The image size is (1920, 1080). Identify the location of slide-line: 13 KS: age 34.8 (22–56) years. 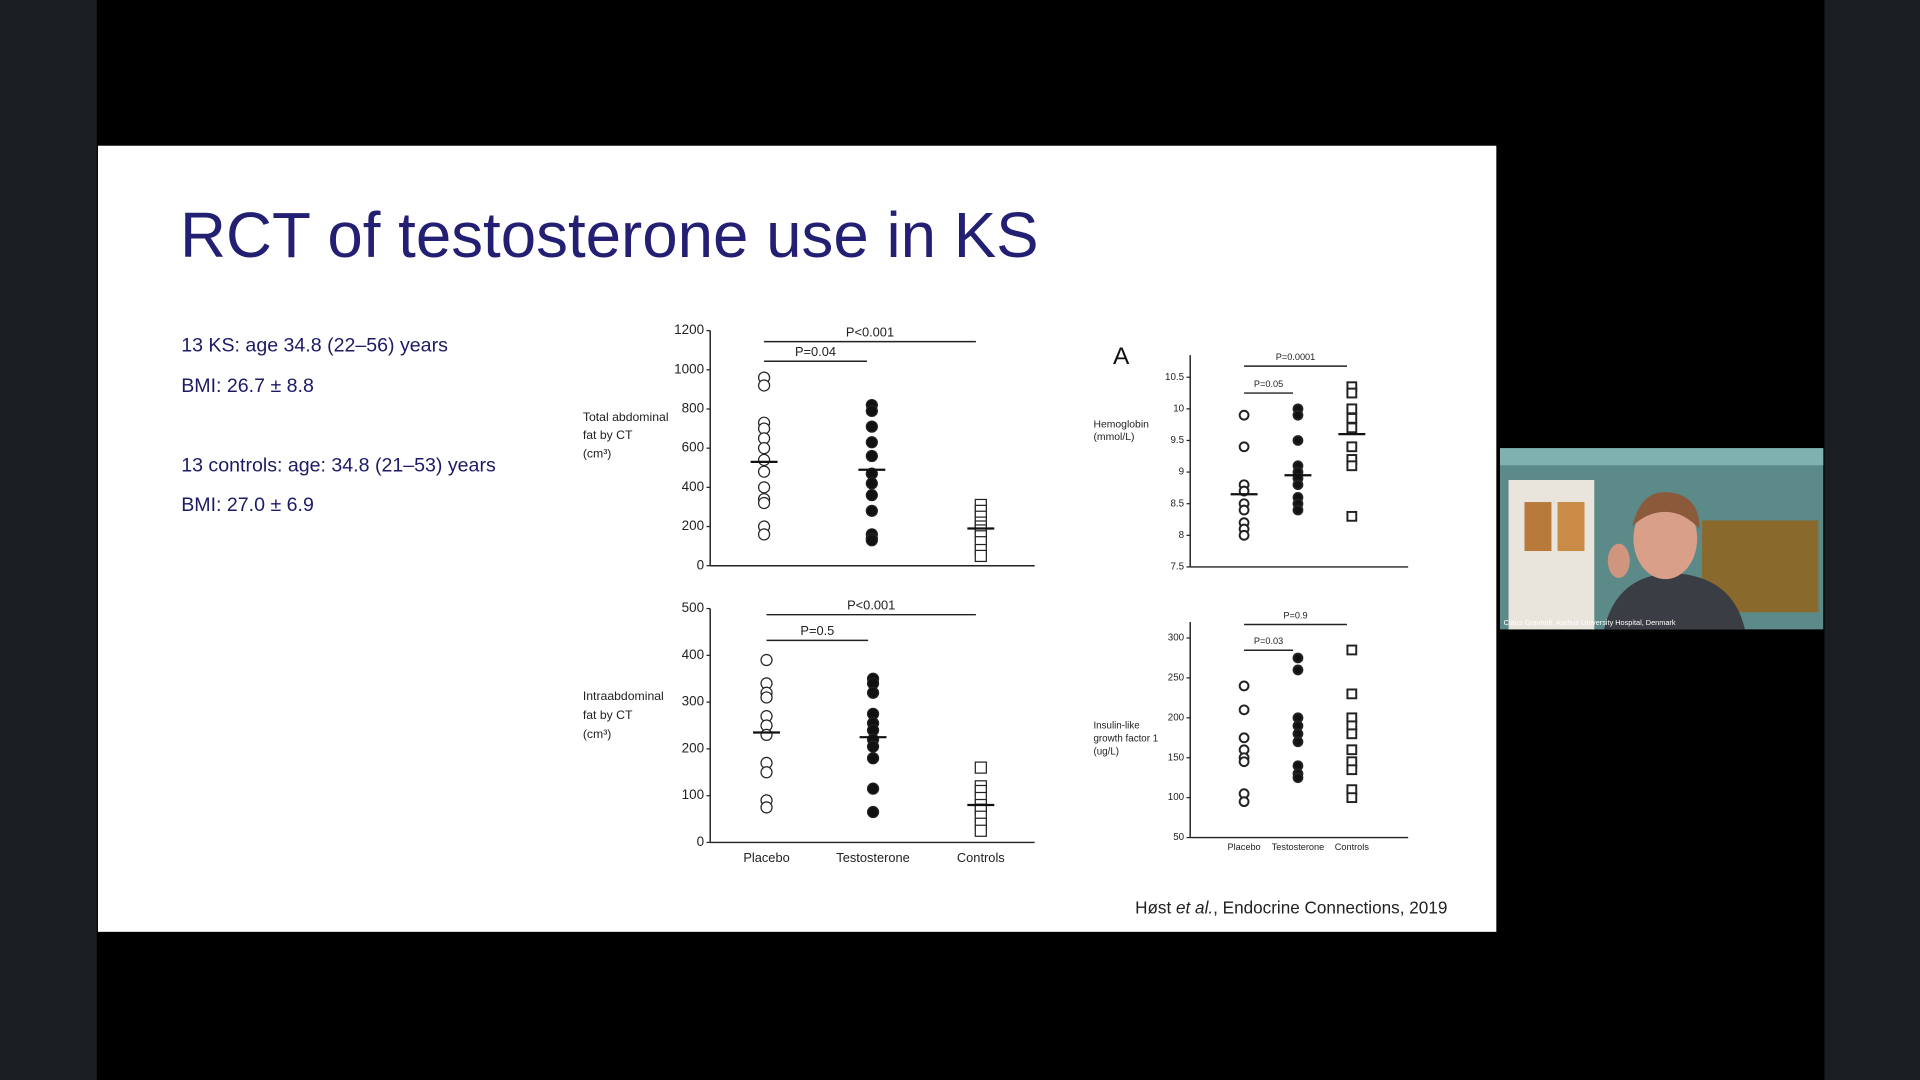
(314, 346).